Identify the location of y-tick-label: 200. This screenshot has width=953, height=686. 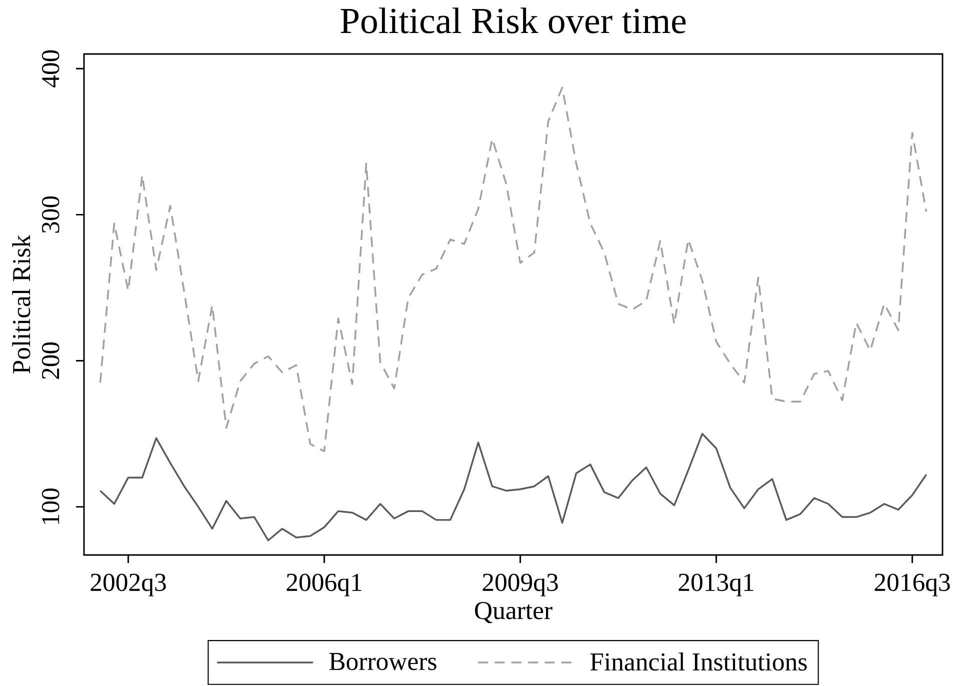
(51, 360).